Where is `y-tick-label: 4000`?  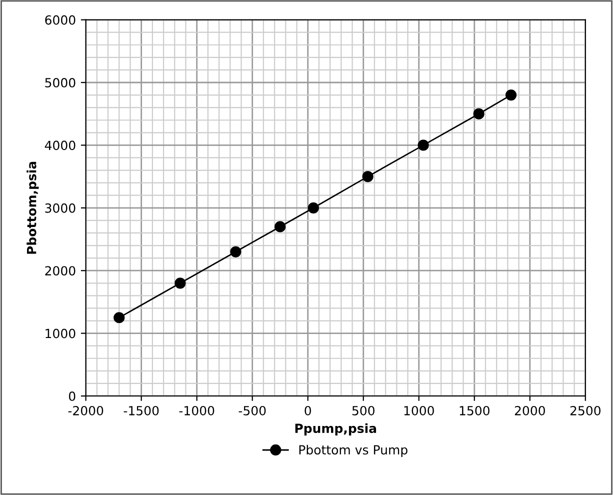 y-tick-label: 4000 is located at coordinates (60, 145).